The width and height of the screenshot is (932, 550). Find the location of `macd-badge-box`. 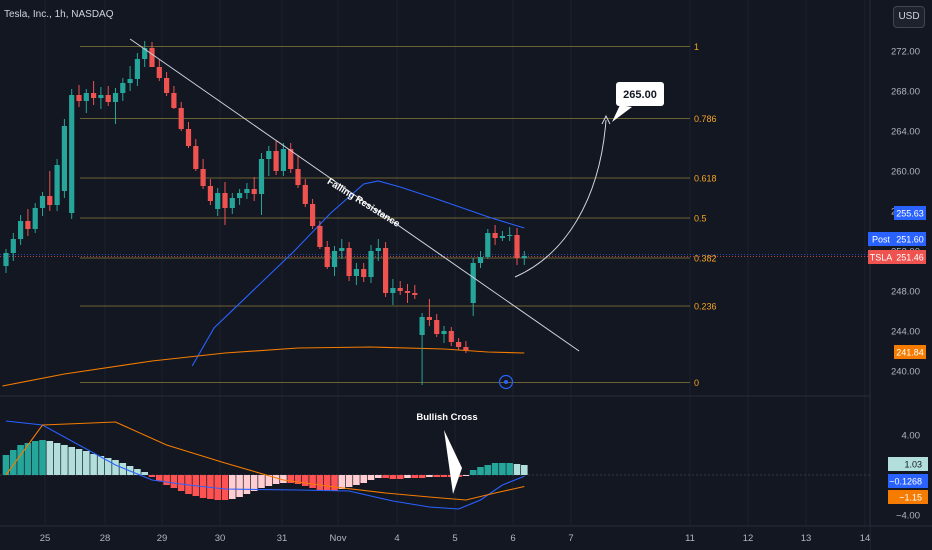

macd-badge-box is located at coordinates (908, 481).